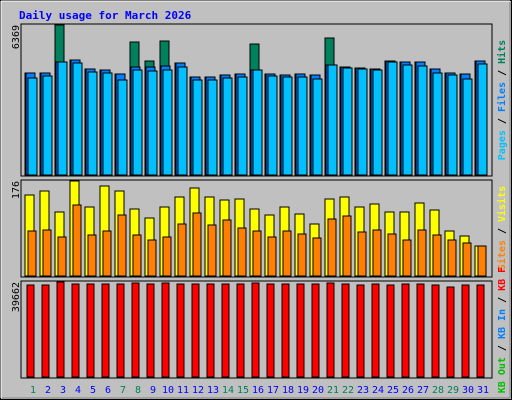  What do you see at coordinates (93, 390) in the screenshot?
I see `day-label: 5` at bounding box center [93, 390].